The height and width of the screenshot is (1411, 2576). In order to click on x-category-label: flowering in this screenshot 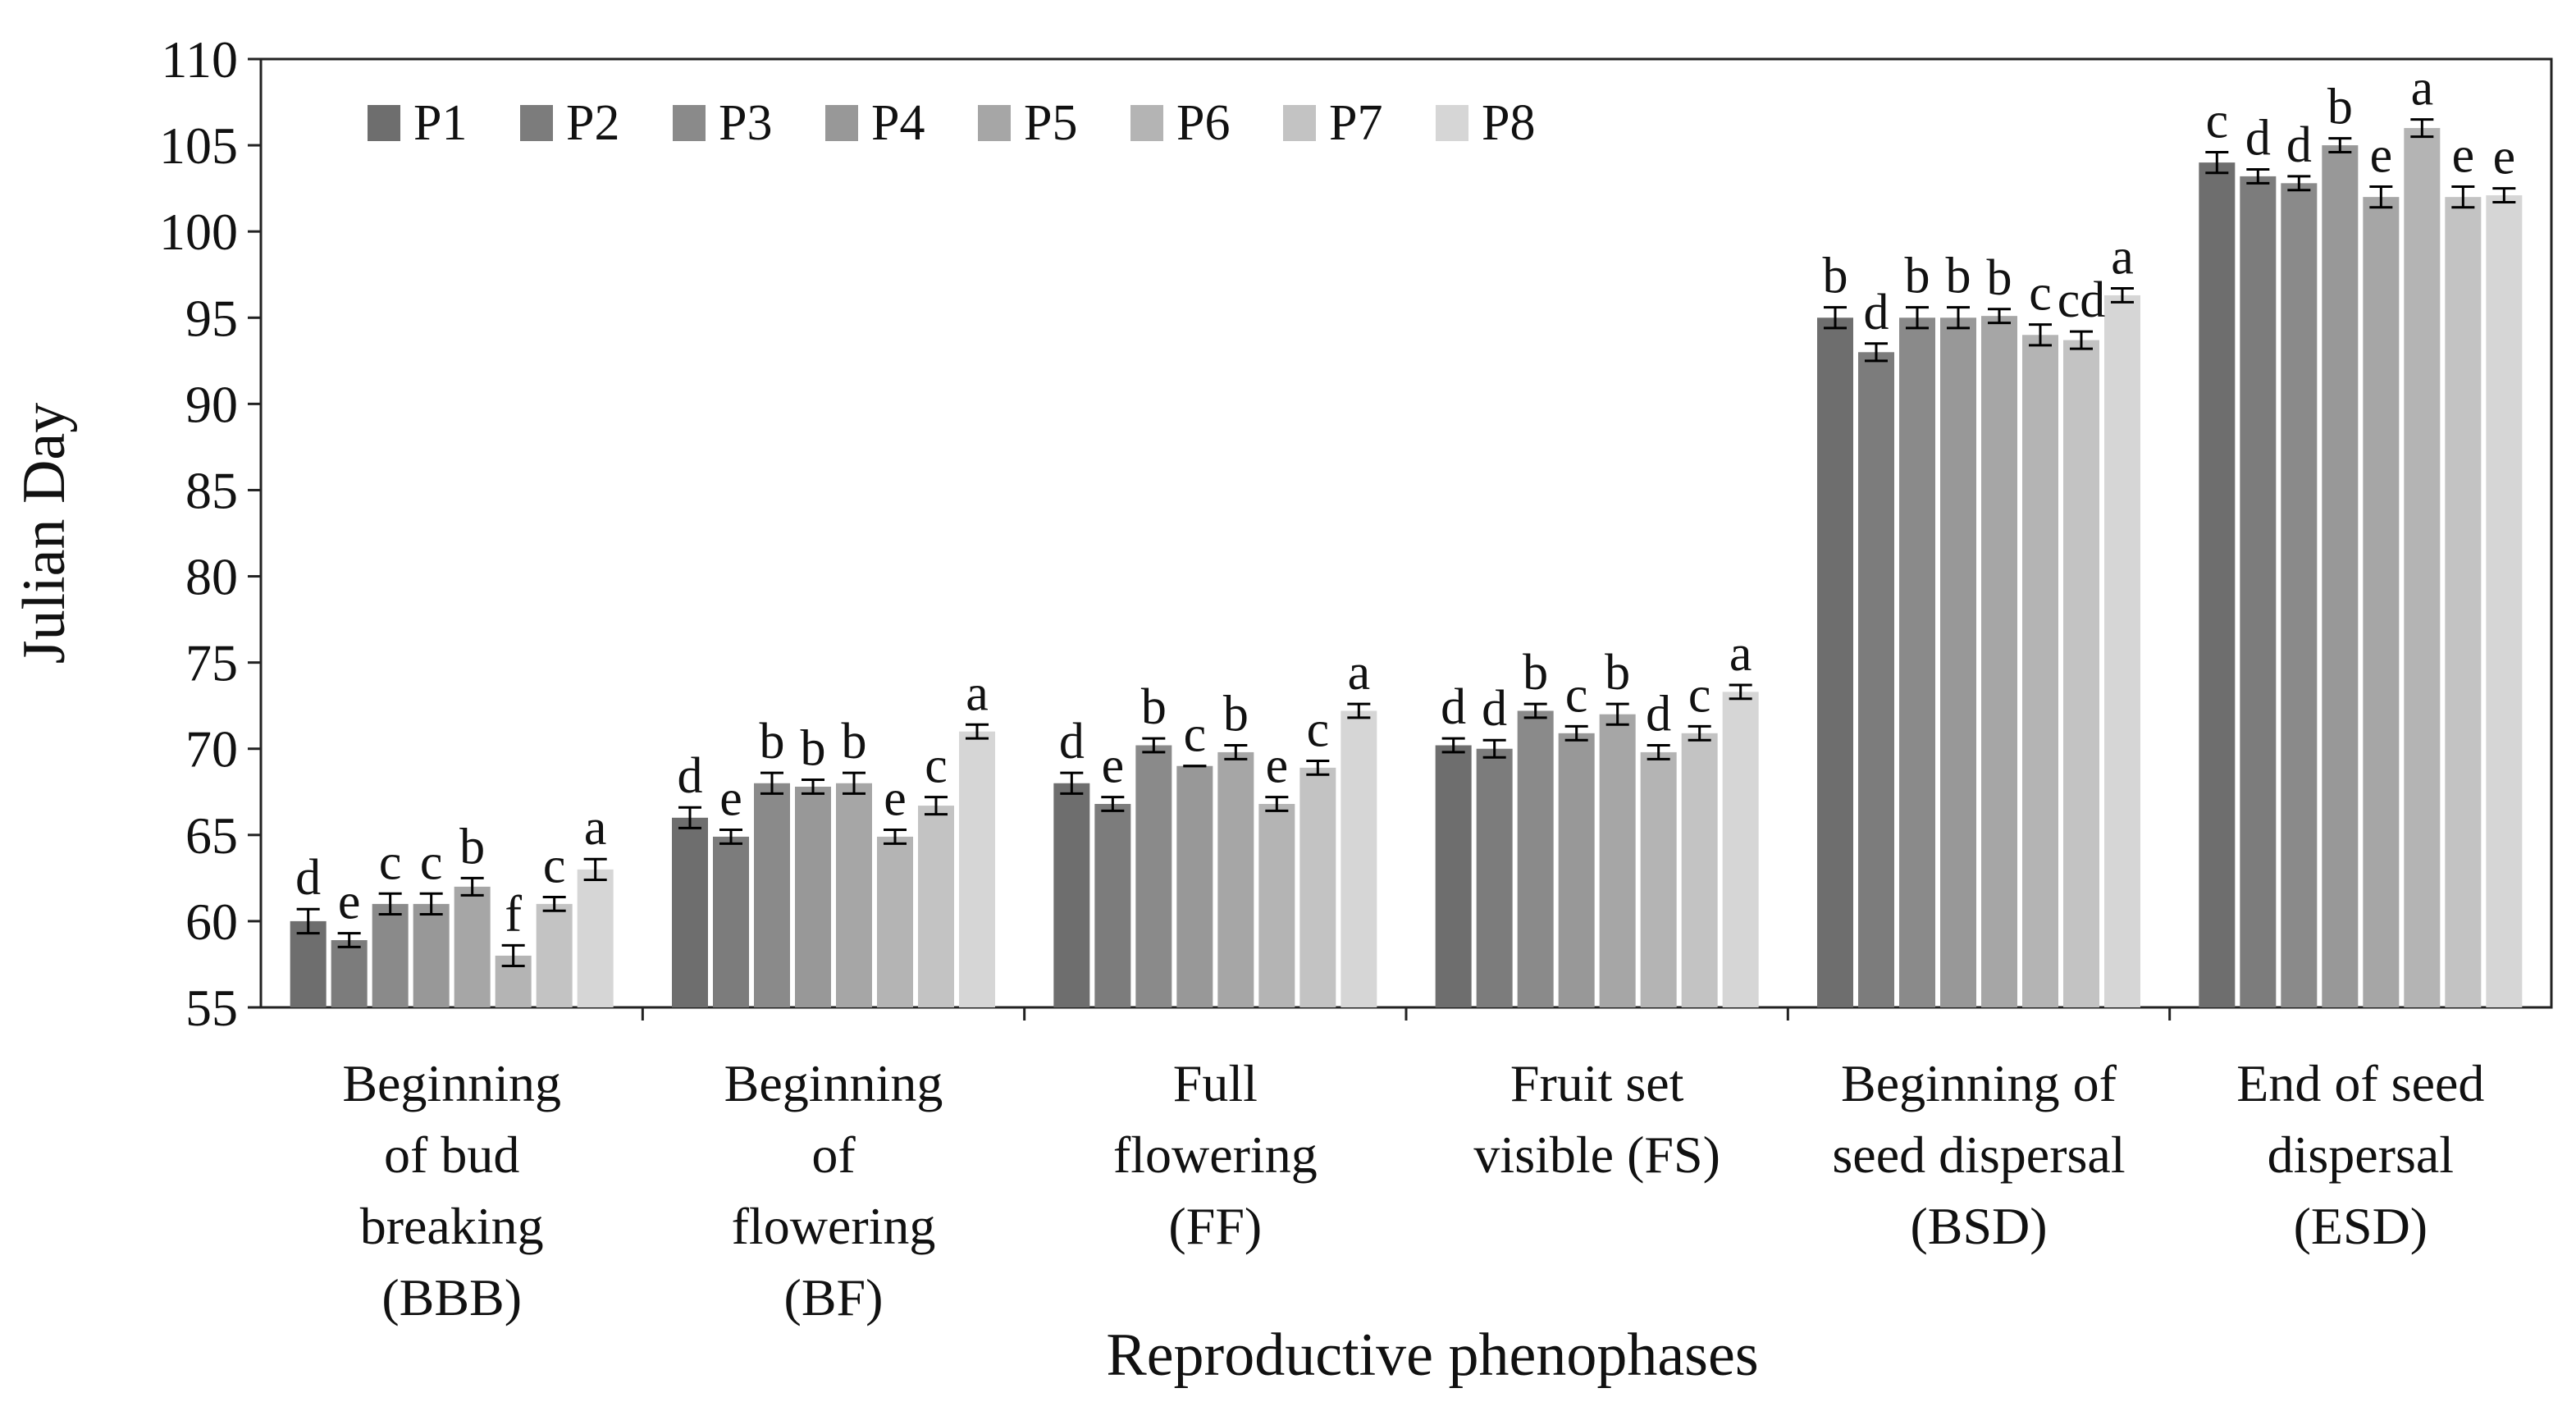, I will do `click(1215, 1155)`.